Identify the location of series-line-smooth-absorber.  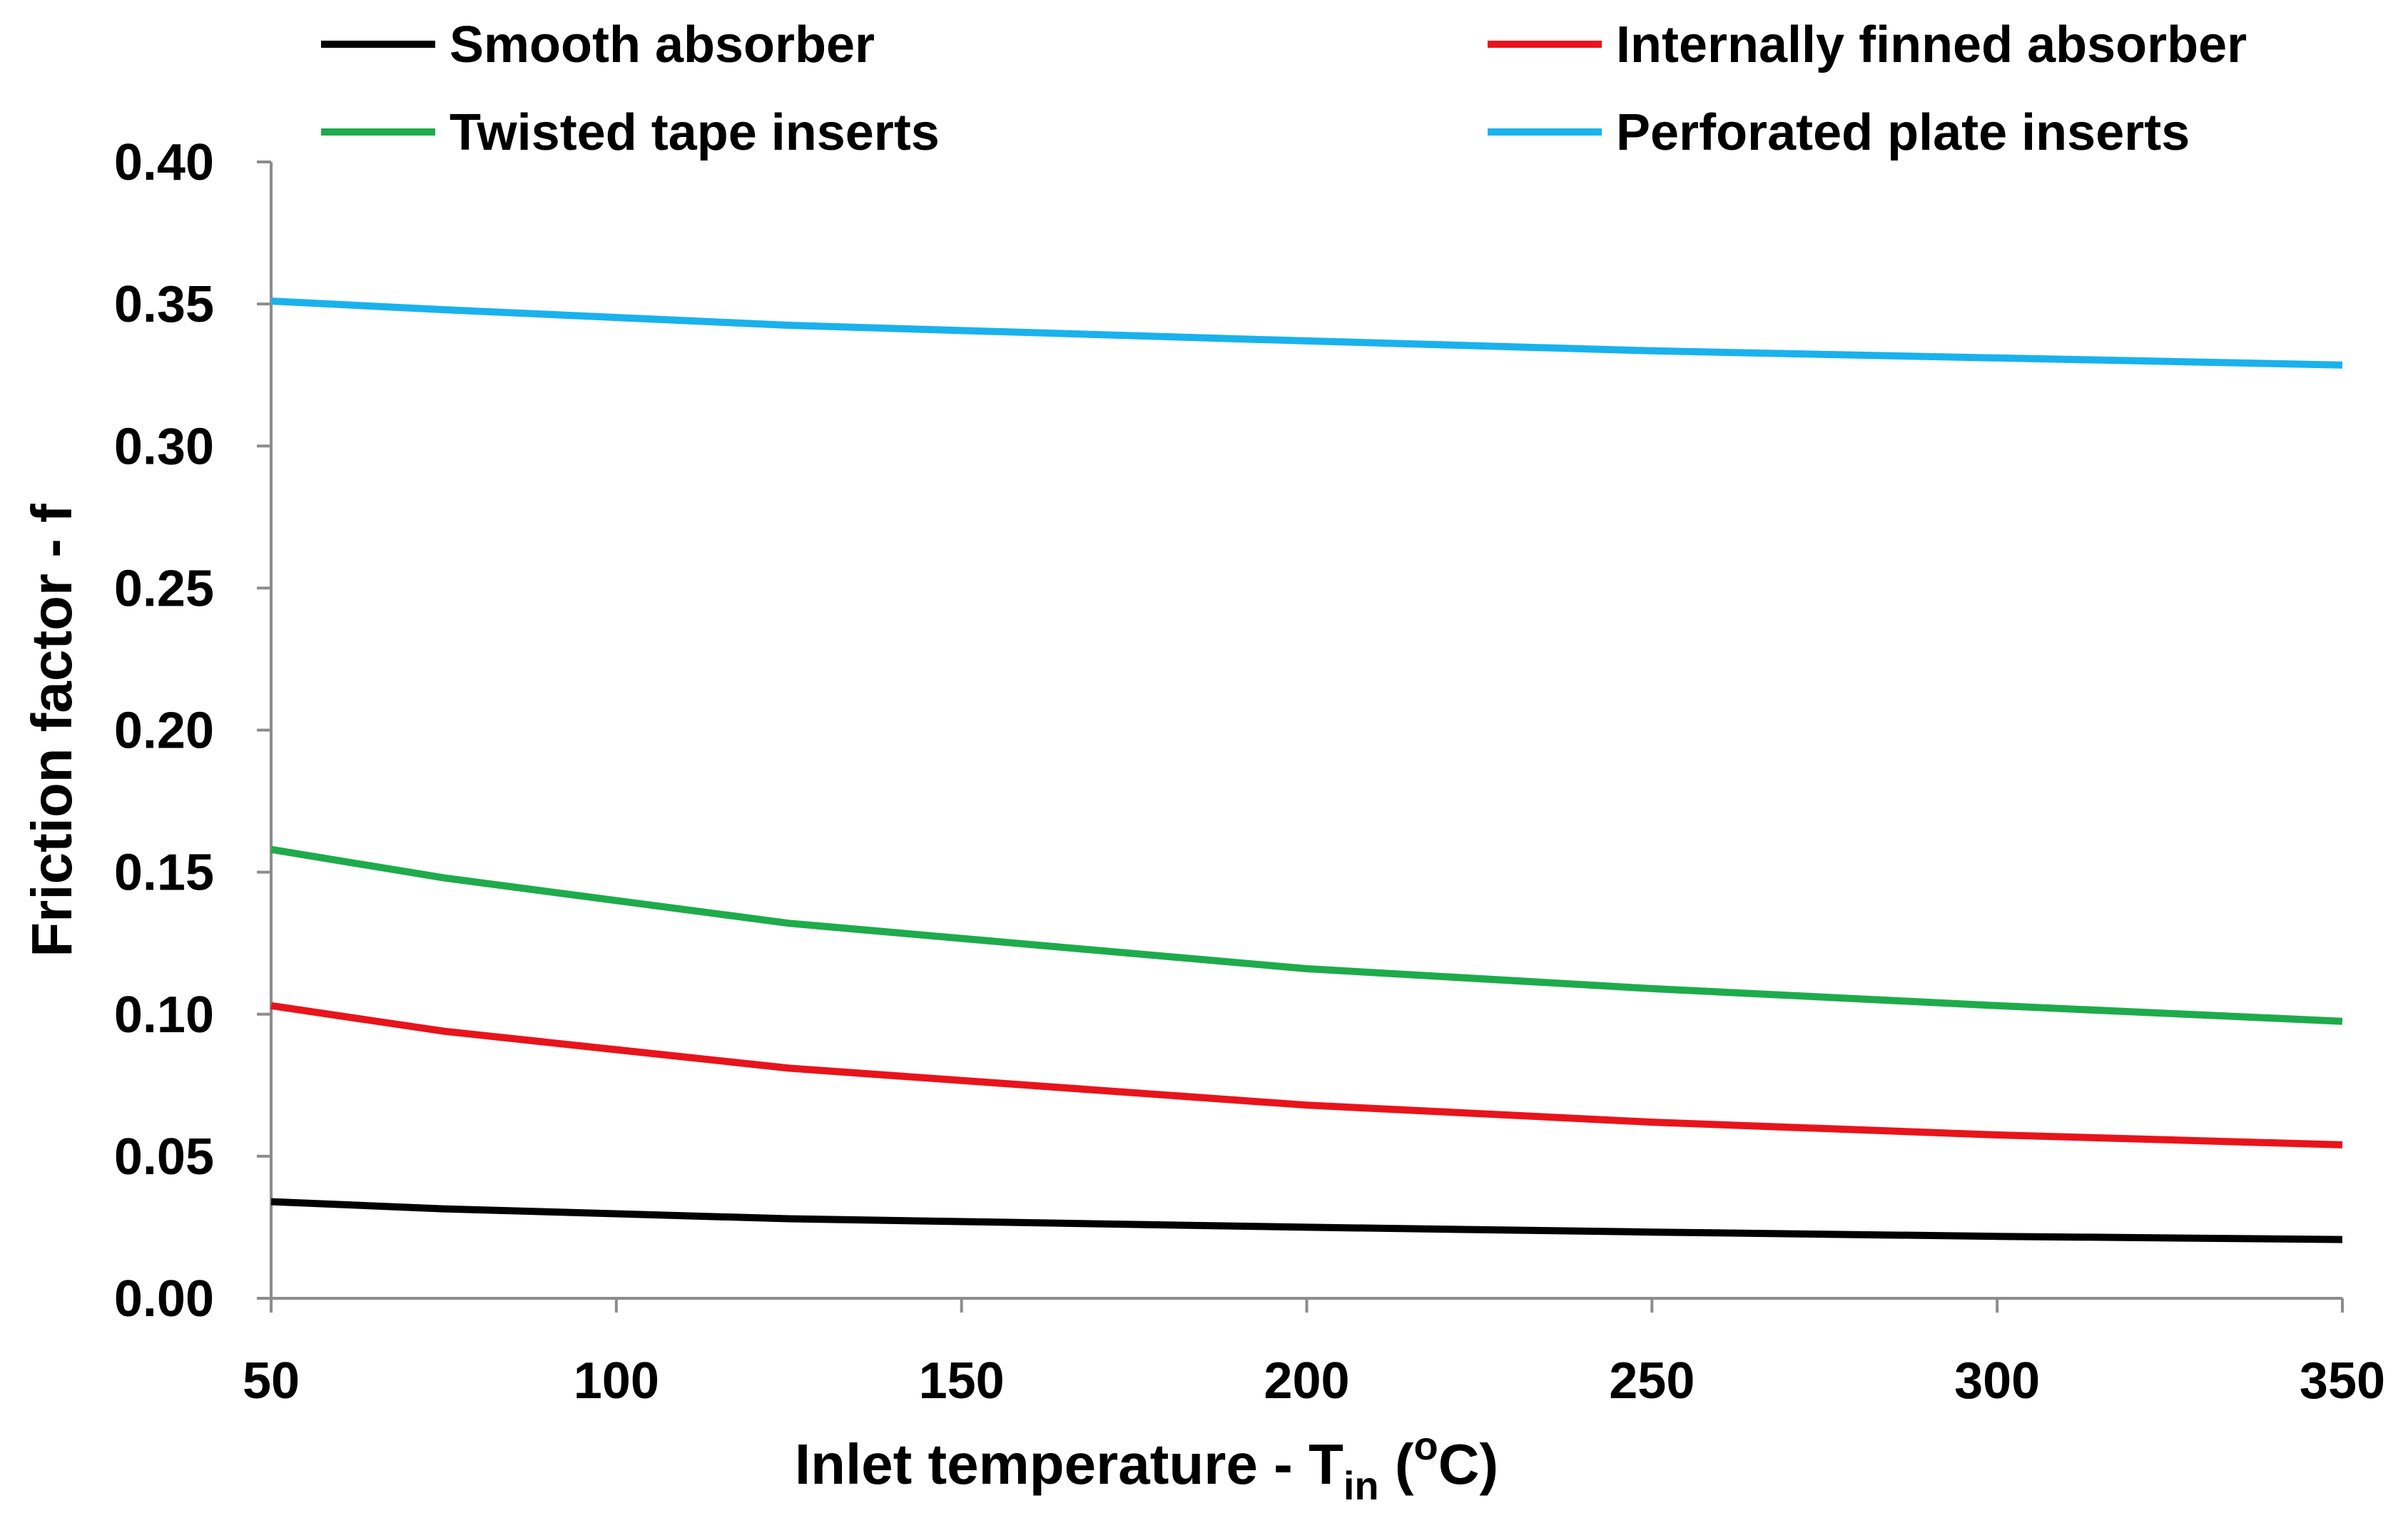
(1306, 1221).